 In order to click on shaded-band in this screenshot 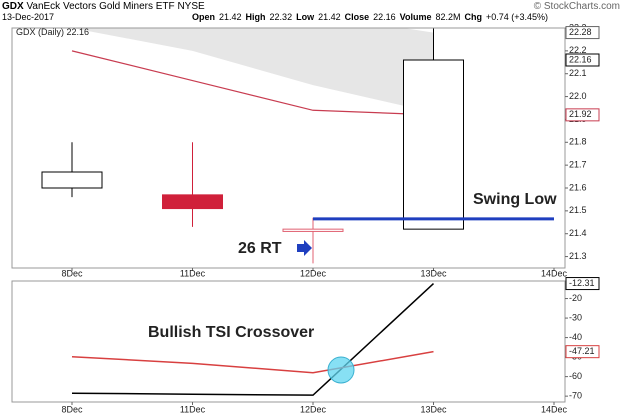, I will do `click(253, 70)`.